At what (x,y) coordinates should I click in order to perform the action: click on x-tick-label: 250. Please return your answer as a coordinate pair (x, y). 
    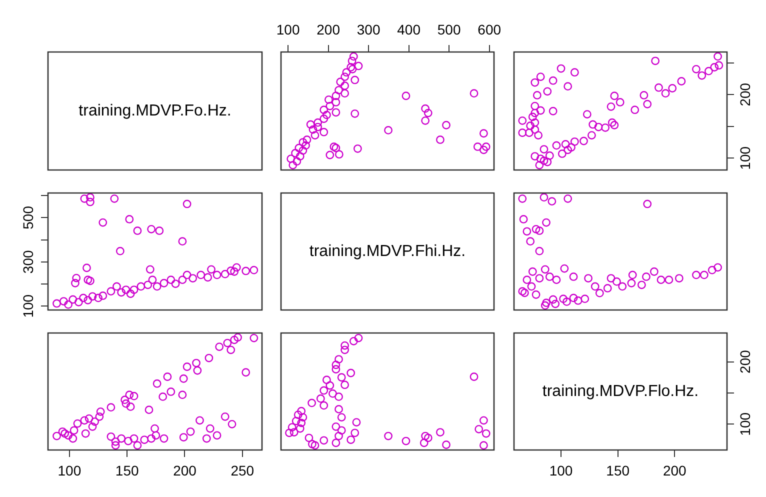
    Looking at the image, I should click on (242, 470).